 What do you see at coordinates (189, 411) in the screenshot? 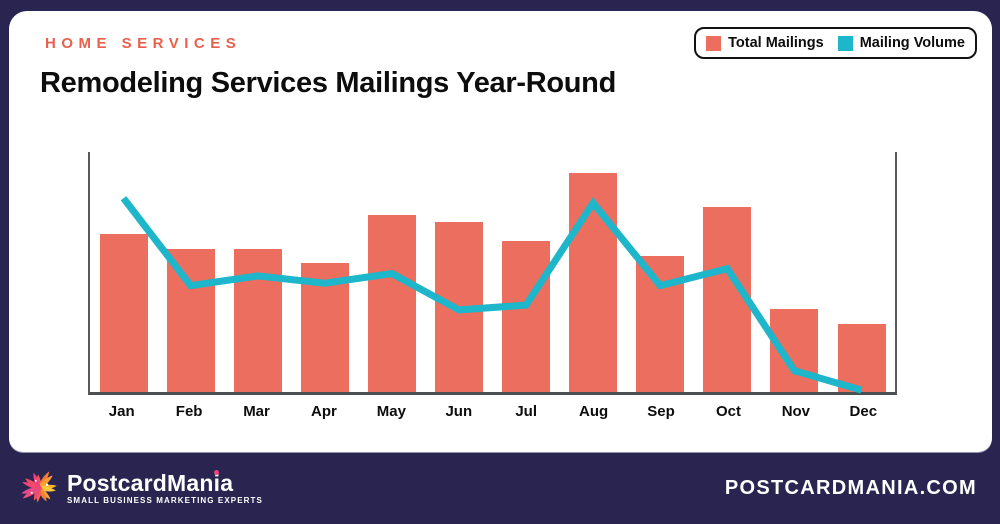
I see `x-label-feb: Feb` at bounding box center [189, 411].